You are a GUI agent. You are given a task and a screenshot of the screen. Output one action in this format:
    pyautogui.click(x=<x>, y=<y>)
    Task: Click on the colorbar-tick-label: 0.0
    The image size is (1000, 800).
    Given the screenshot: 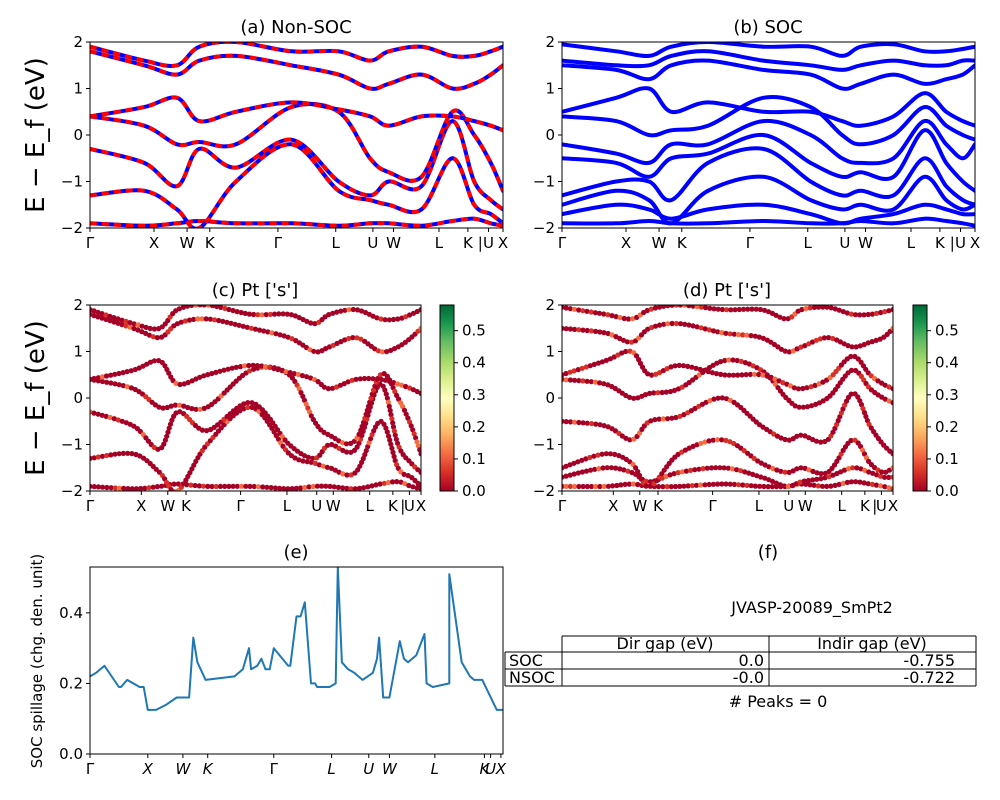 What is the action you would take?
    pyautogui.click(x=474, y=491)
    